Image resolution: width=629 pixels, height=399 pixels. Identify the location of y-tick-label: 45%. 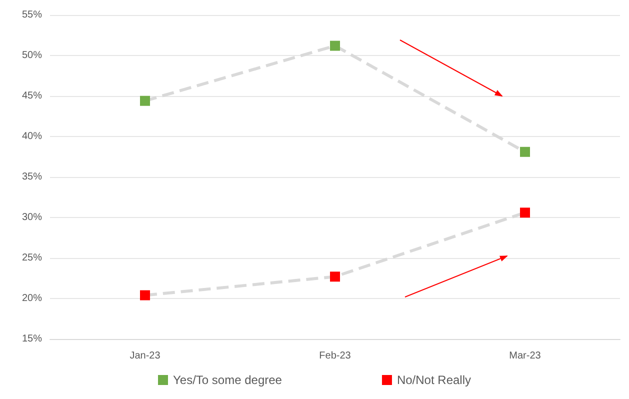
(32, 96).